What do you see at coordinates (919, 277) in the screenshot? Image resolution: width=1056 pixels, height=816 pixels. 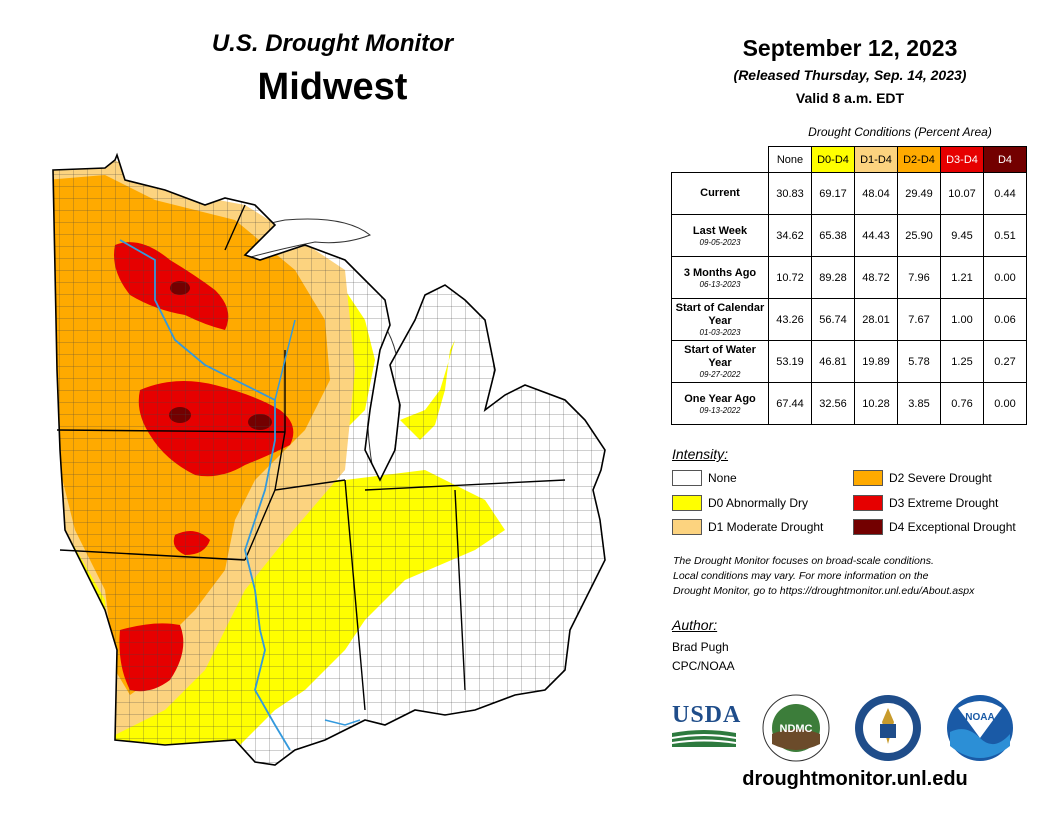 I see `table-cell: 7.96` at bounding box center [919, 277].